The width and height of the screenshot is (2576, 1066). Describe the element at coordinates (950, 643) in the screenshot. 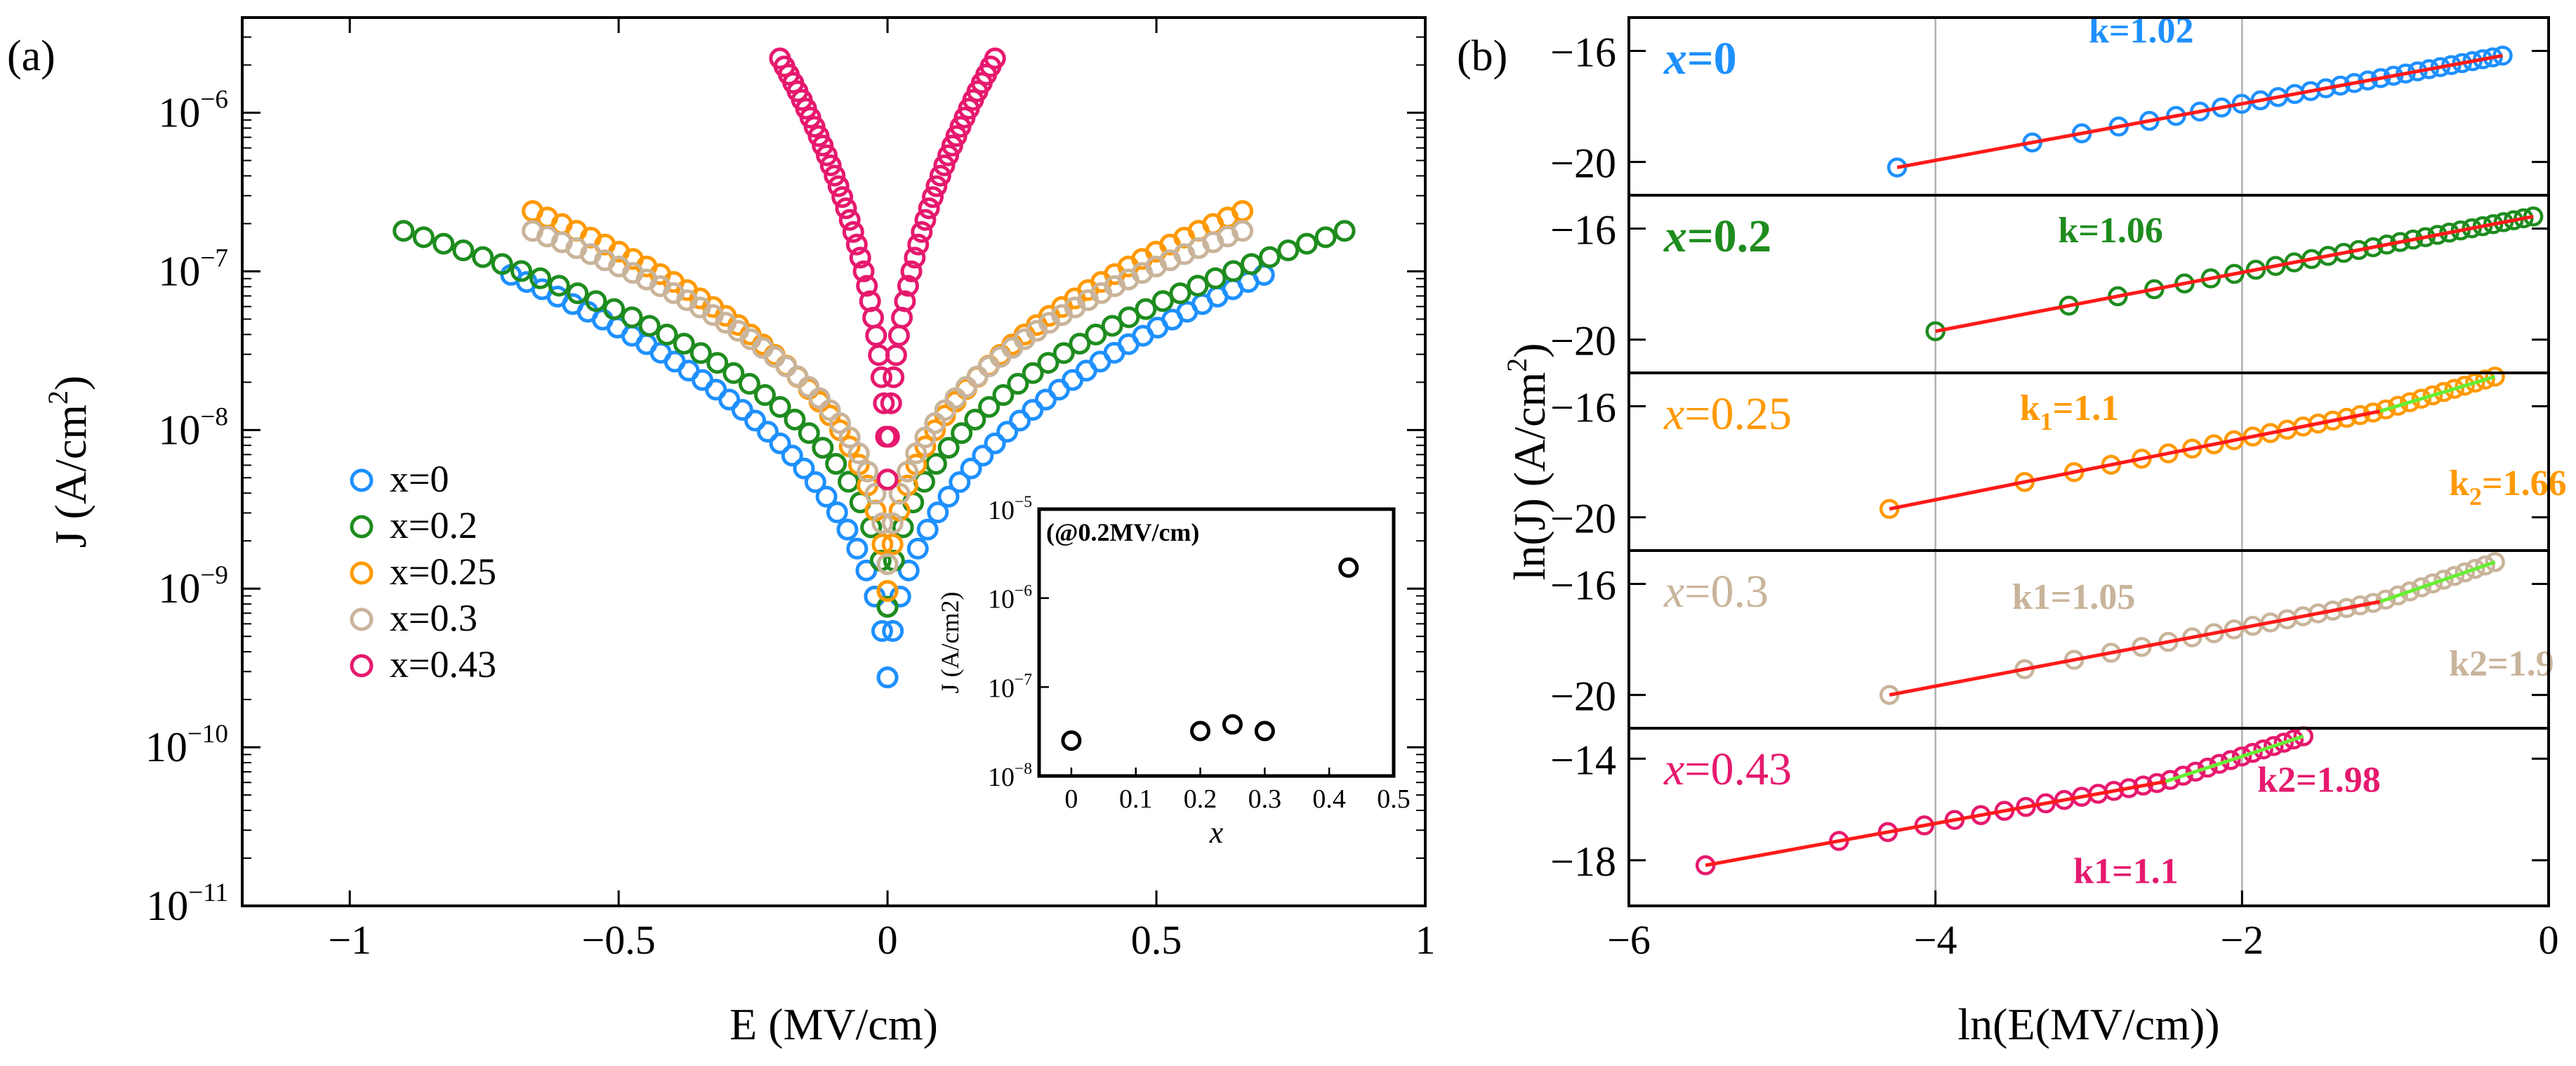

I see `inset-y-label: J (A/cm2)` at that location.